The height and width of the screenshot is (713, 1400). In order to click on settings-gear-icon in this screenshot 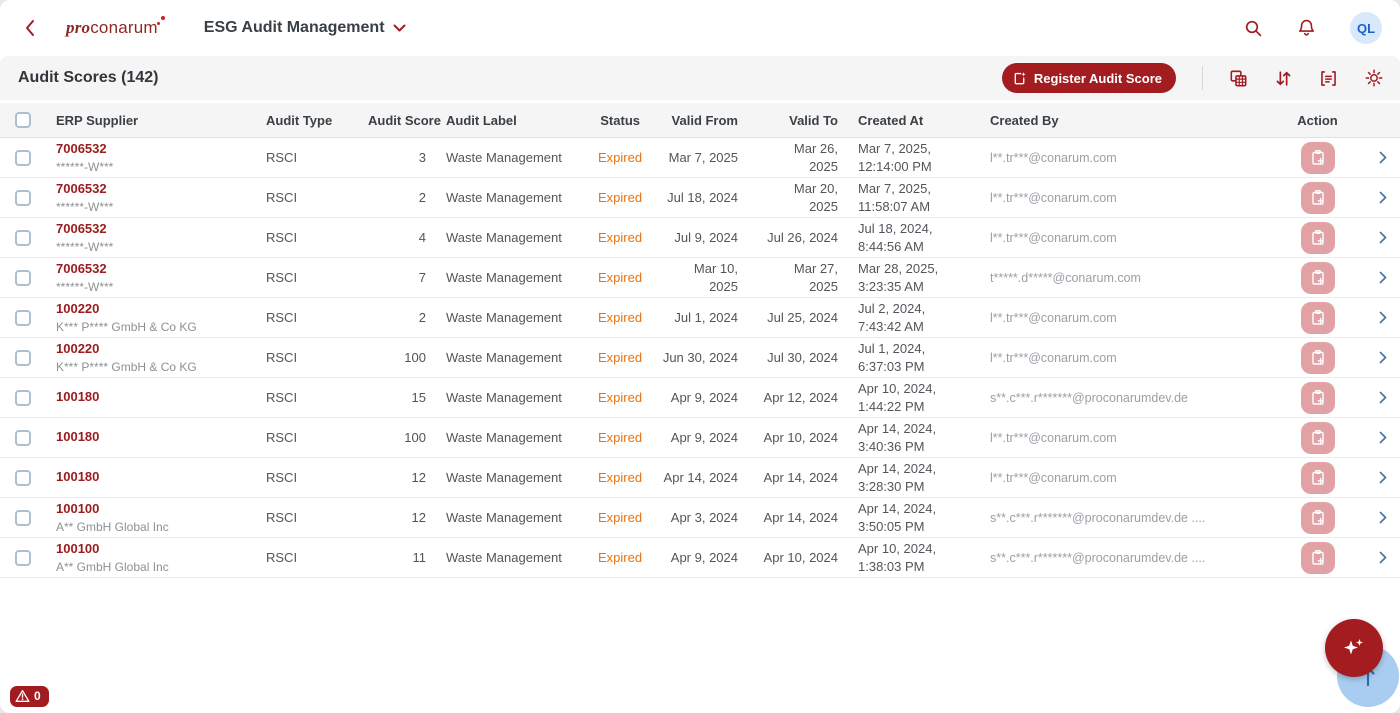, I will do `click(1374, 78)`.